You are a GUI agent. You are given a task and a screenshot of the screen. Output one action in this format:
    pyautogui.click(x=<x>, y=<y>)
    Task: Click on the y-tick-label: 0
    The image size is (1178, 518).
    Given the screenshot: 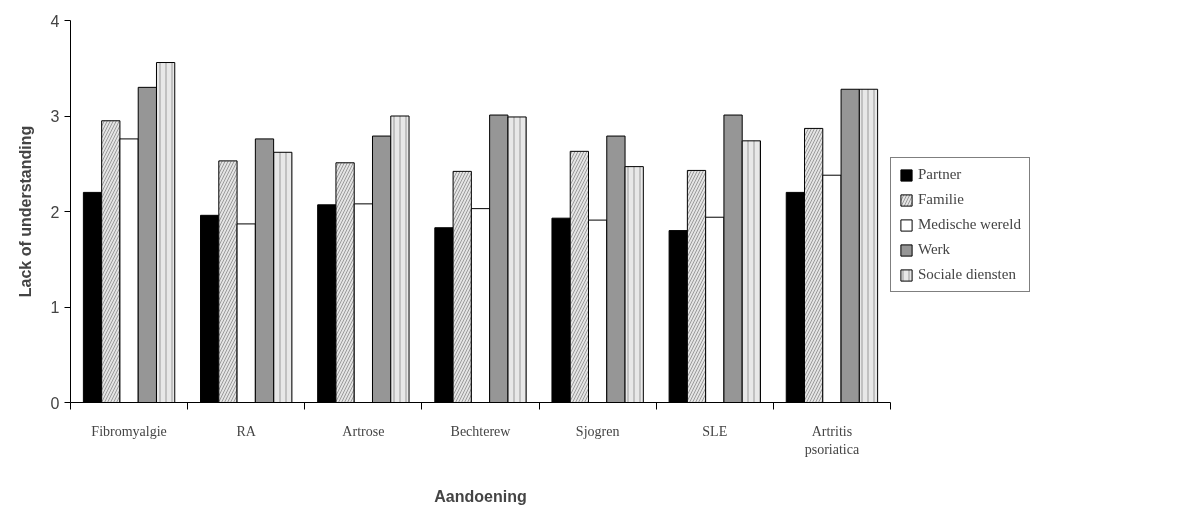 What is the action you would take?
    pyautogui.click(x=55, y=403)
    